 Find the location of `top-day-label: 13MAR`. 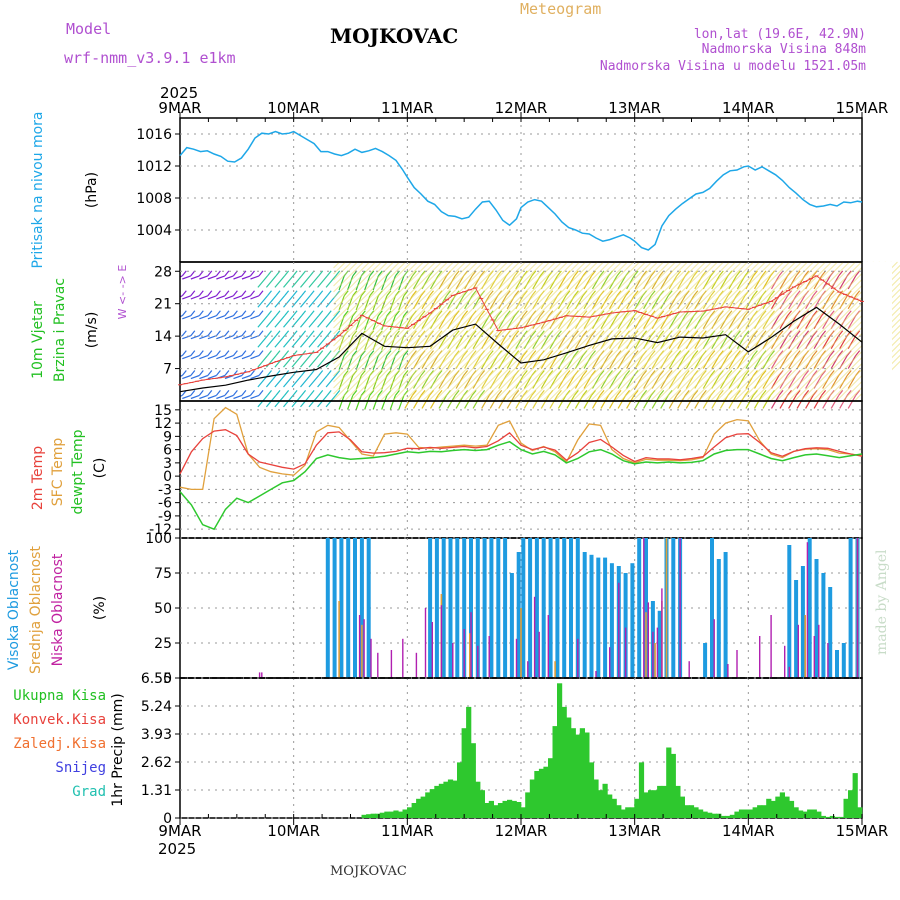

top-day-label: 13MAR is located at coordinates (634, 108).